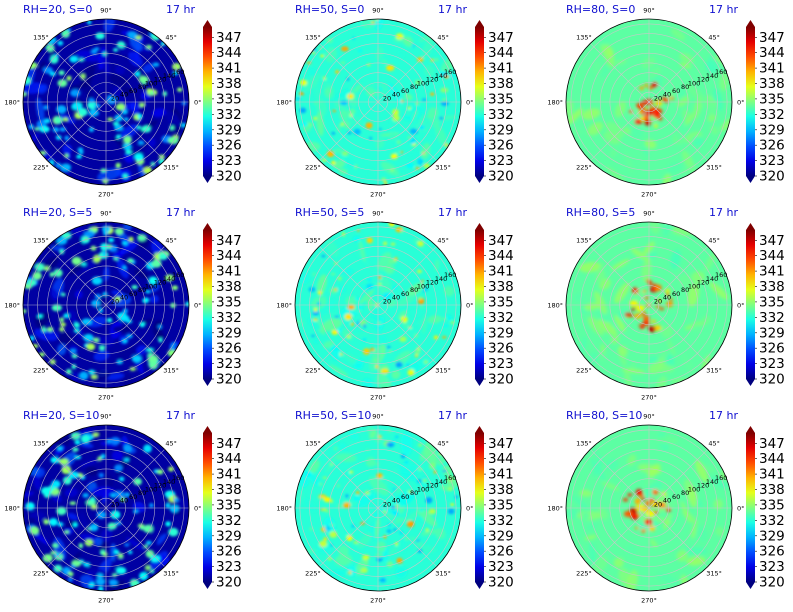  Describe the element at coordinates (501, 505) in the screenshot. I see `colorbar-tick-label: 335` at that location.